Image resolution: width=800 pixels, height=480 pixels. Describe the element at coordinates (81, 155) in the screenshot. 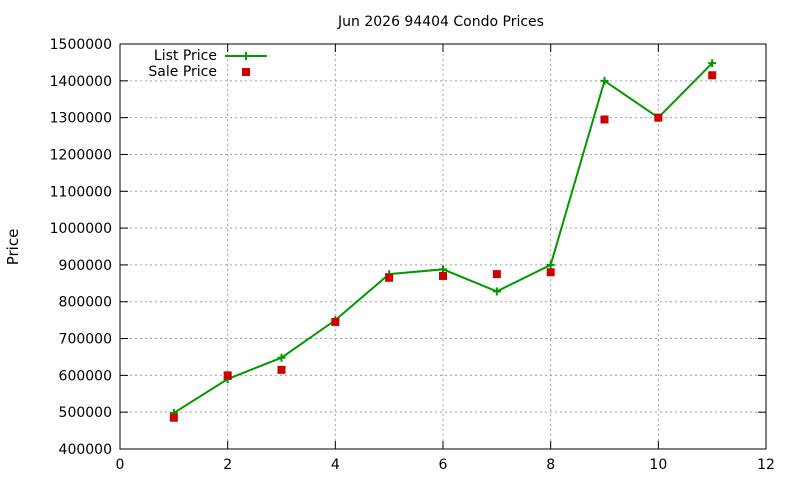

I see `y-tick-label: 1200000` at that location.